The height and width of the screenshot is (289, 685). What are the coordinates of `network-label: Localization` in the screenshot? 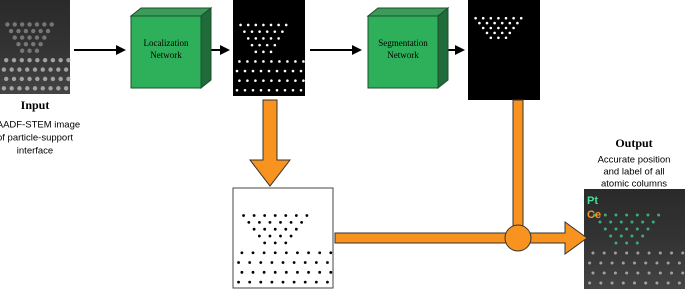 It's located at (166, 43).